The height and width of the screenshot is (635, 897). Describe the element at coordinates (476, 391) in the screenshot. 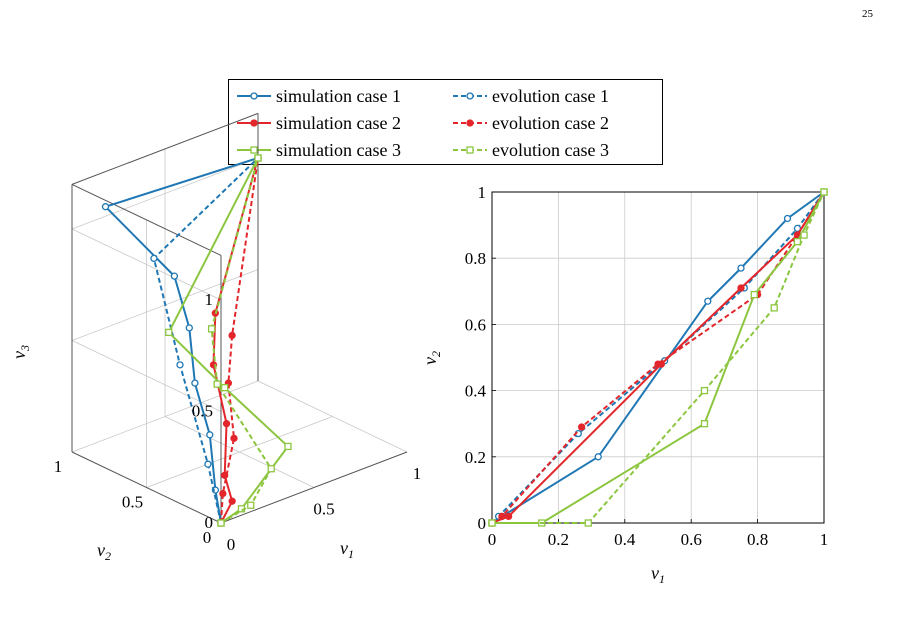

I see `y-tick-label: 0.4` at that location.